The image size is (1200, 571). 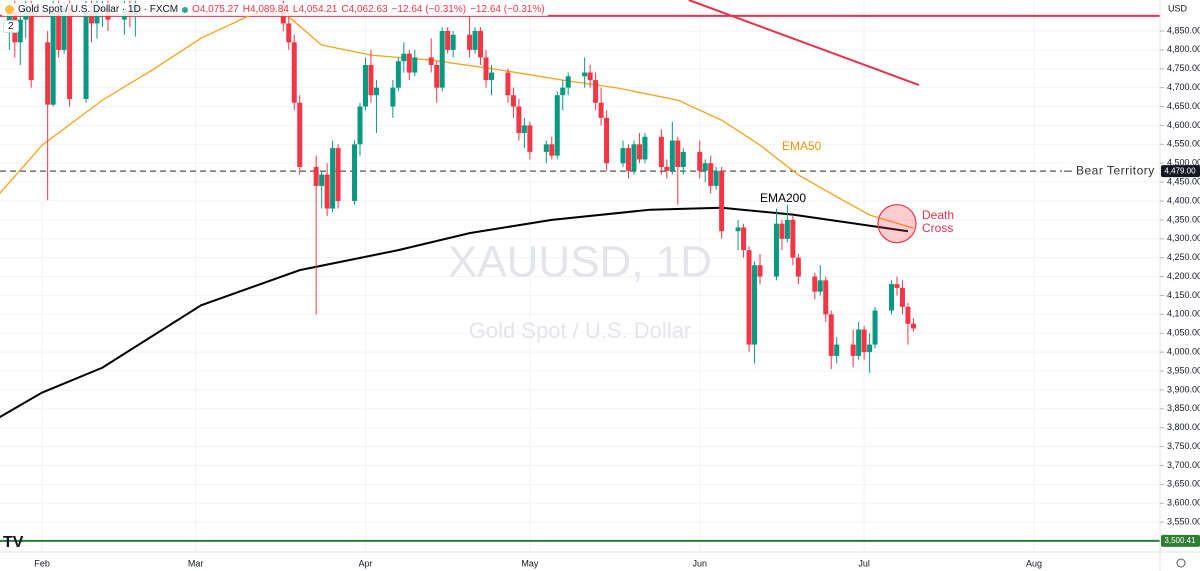 What do you see at coordinates (215, 9) in the screenshot?
I see `ohlc-open: O4,075.27` at bounding box center [215, 9].